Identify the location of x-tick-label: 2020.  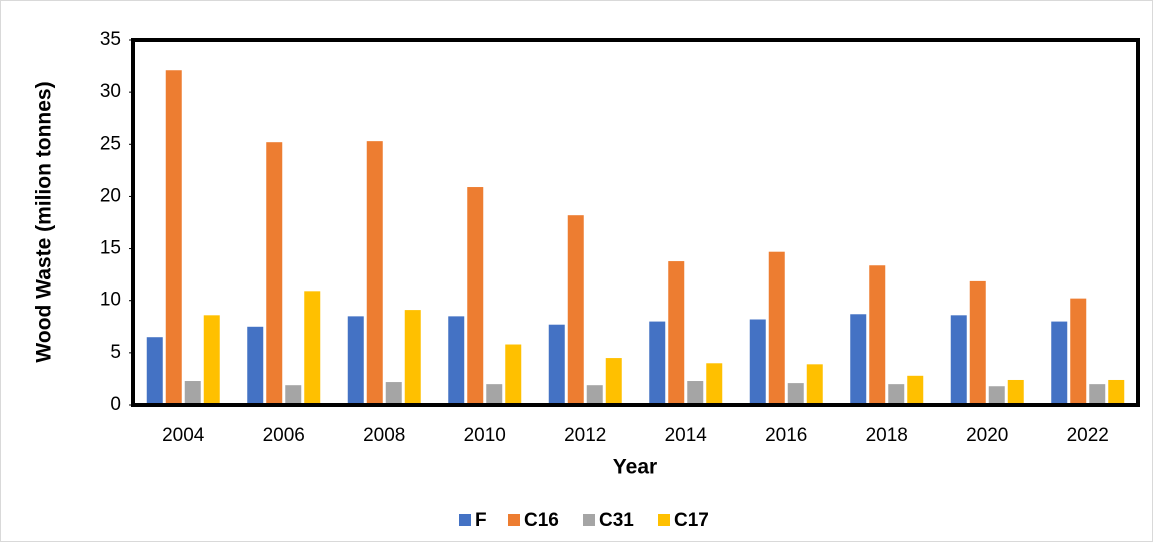
(987, 435).